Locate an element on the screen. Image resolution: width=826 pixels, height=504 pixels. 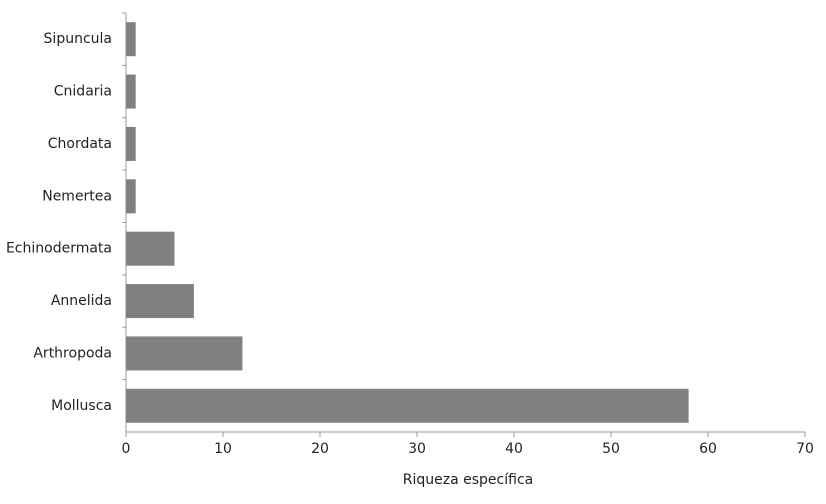
x-tick-label: 70 is located at coordinates (805, 449).